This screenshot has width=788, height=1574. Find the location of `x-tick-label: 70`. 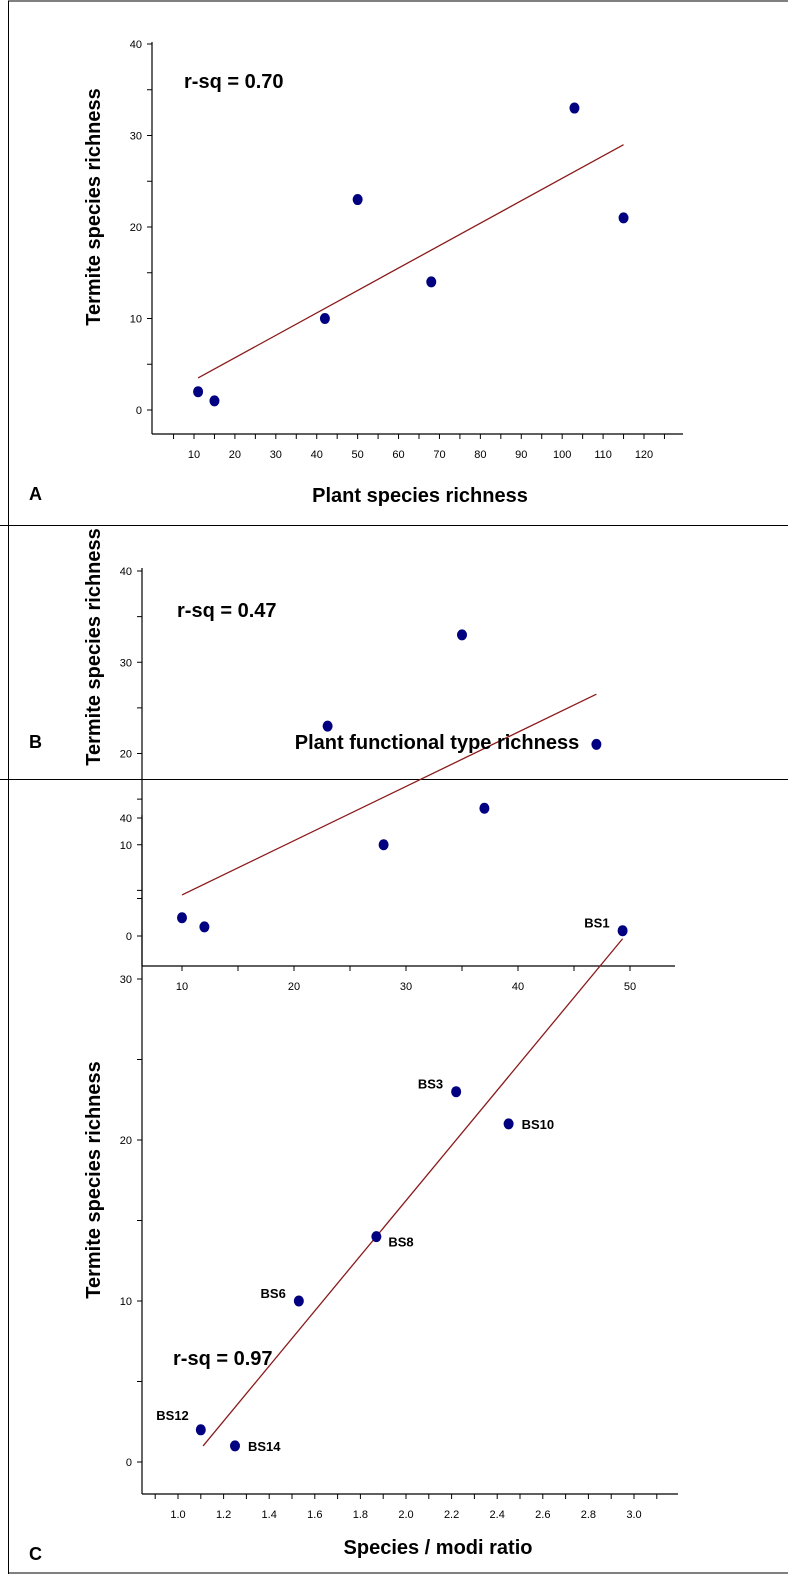

x-tick-label: 70 is located at coordinates (439, 455).